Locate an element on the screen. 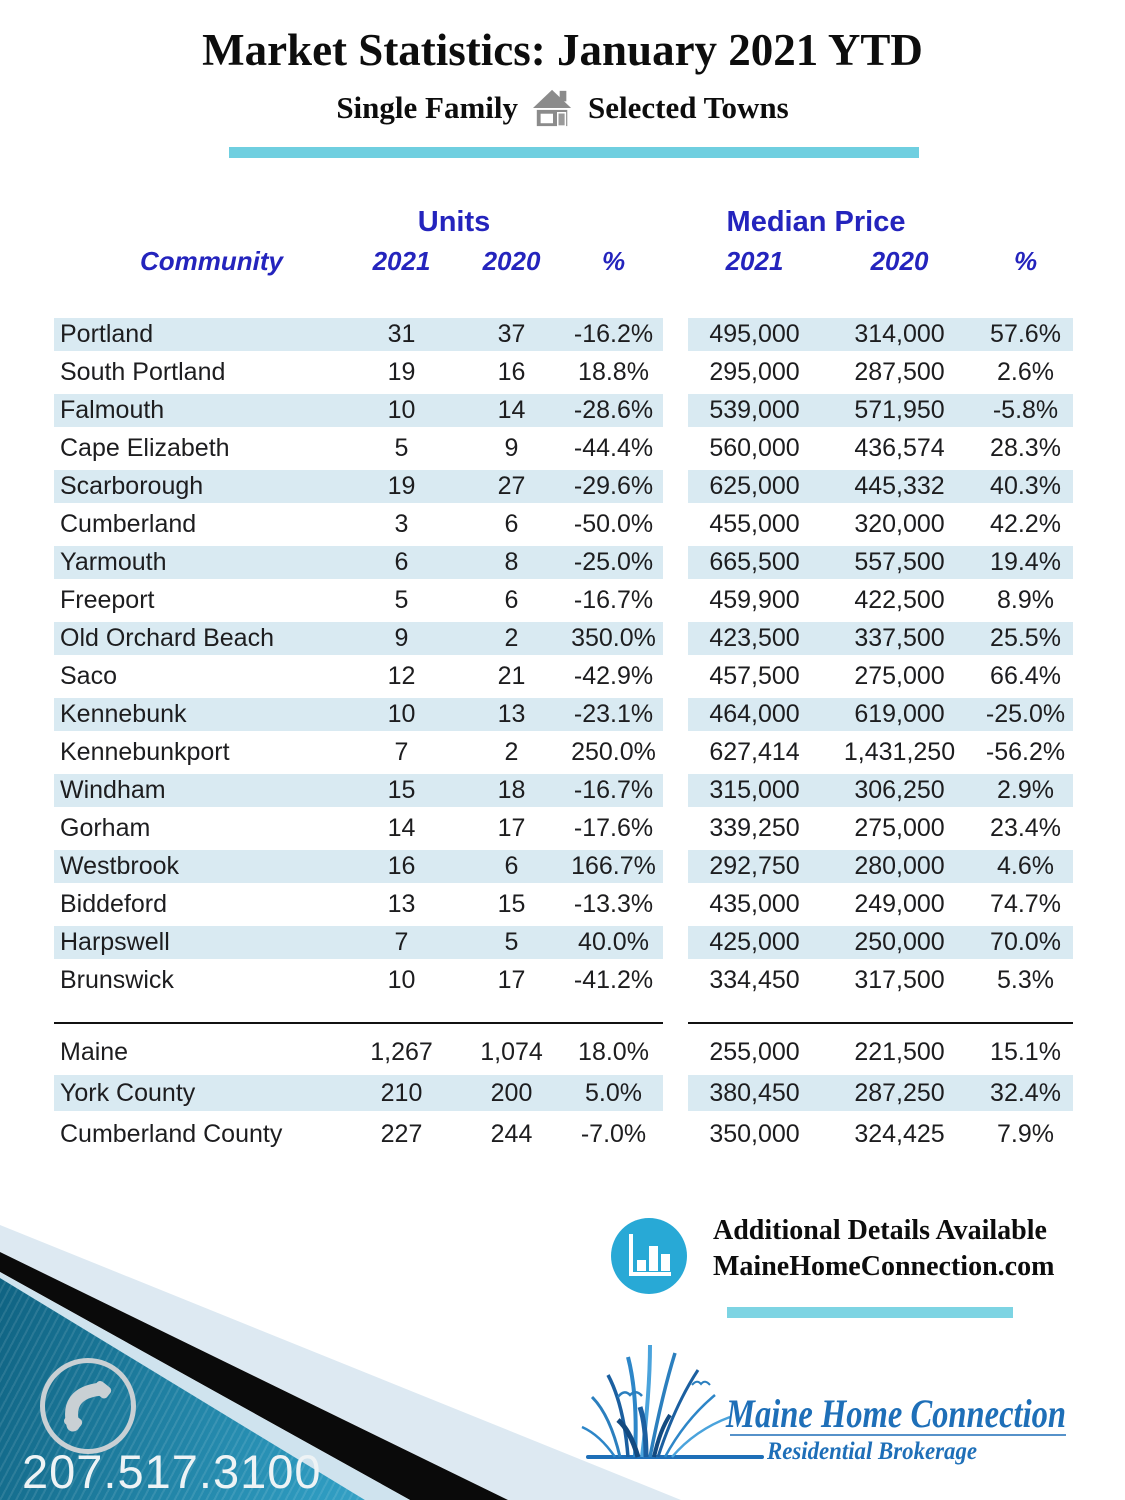 The width and height of the screenshot is (1125, 1500). cell-price-2021: 315,000 is located at coordinates (754, 790).